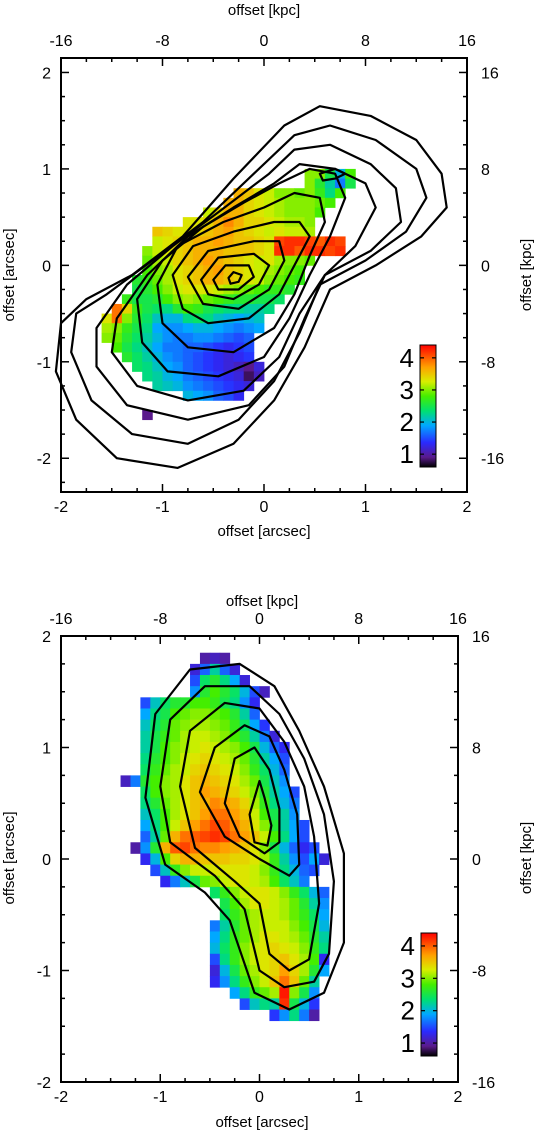 This screenshot has width=538, height=1133. Describe the element at coordinates (407, 390) in the screenshot. I see `colorbar-tick-label: 3` at that location.